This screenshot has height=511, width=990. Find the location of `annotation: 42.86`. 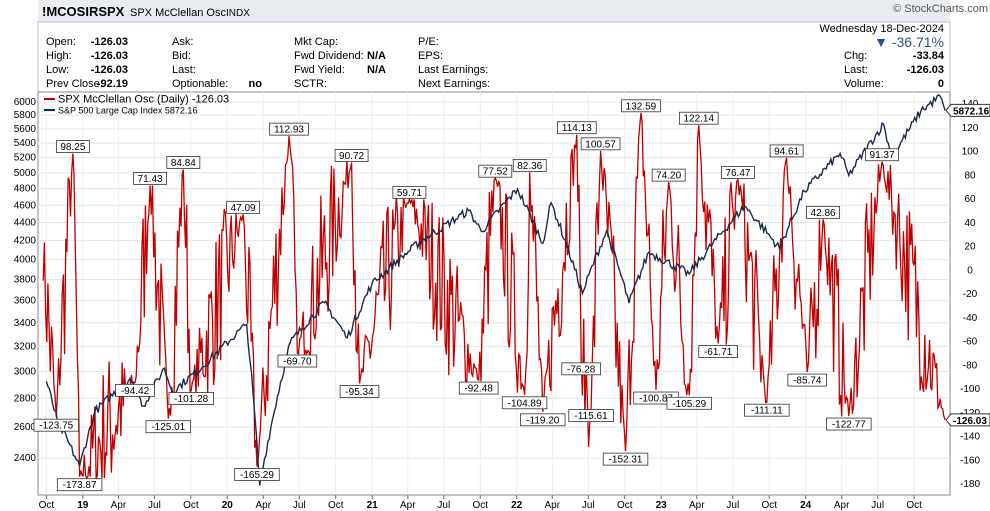

annotation: 42.86 is located at coordinates (823, 212).